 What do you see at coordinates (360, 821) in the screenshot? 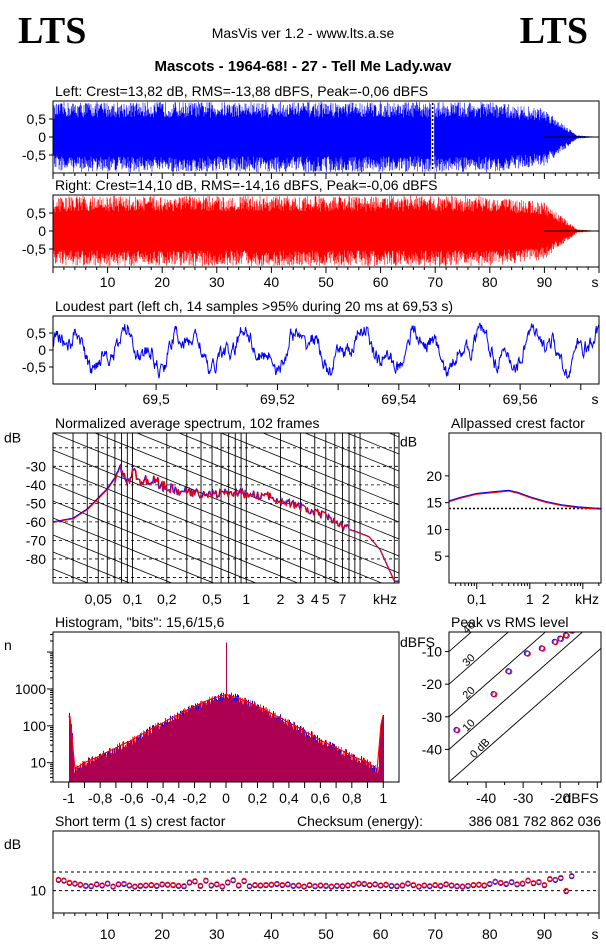
I see `checksum-label: Checksum (energy):` at bounding box center [360, 821].